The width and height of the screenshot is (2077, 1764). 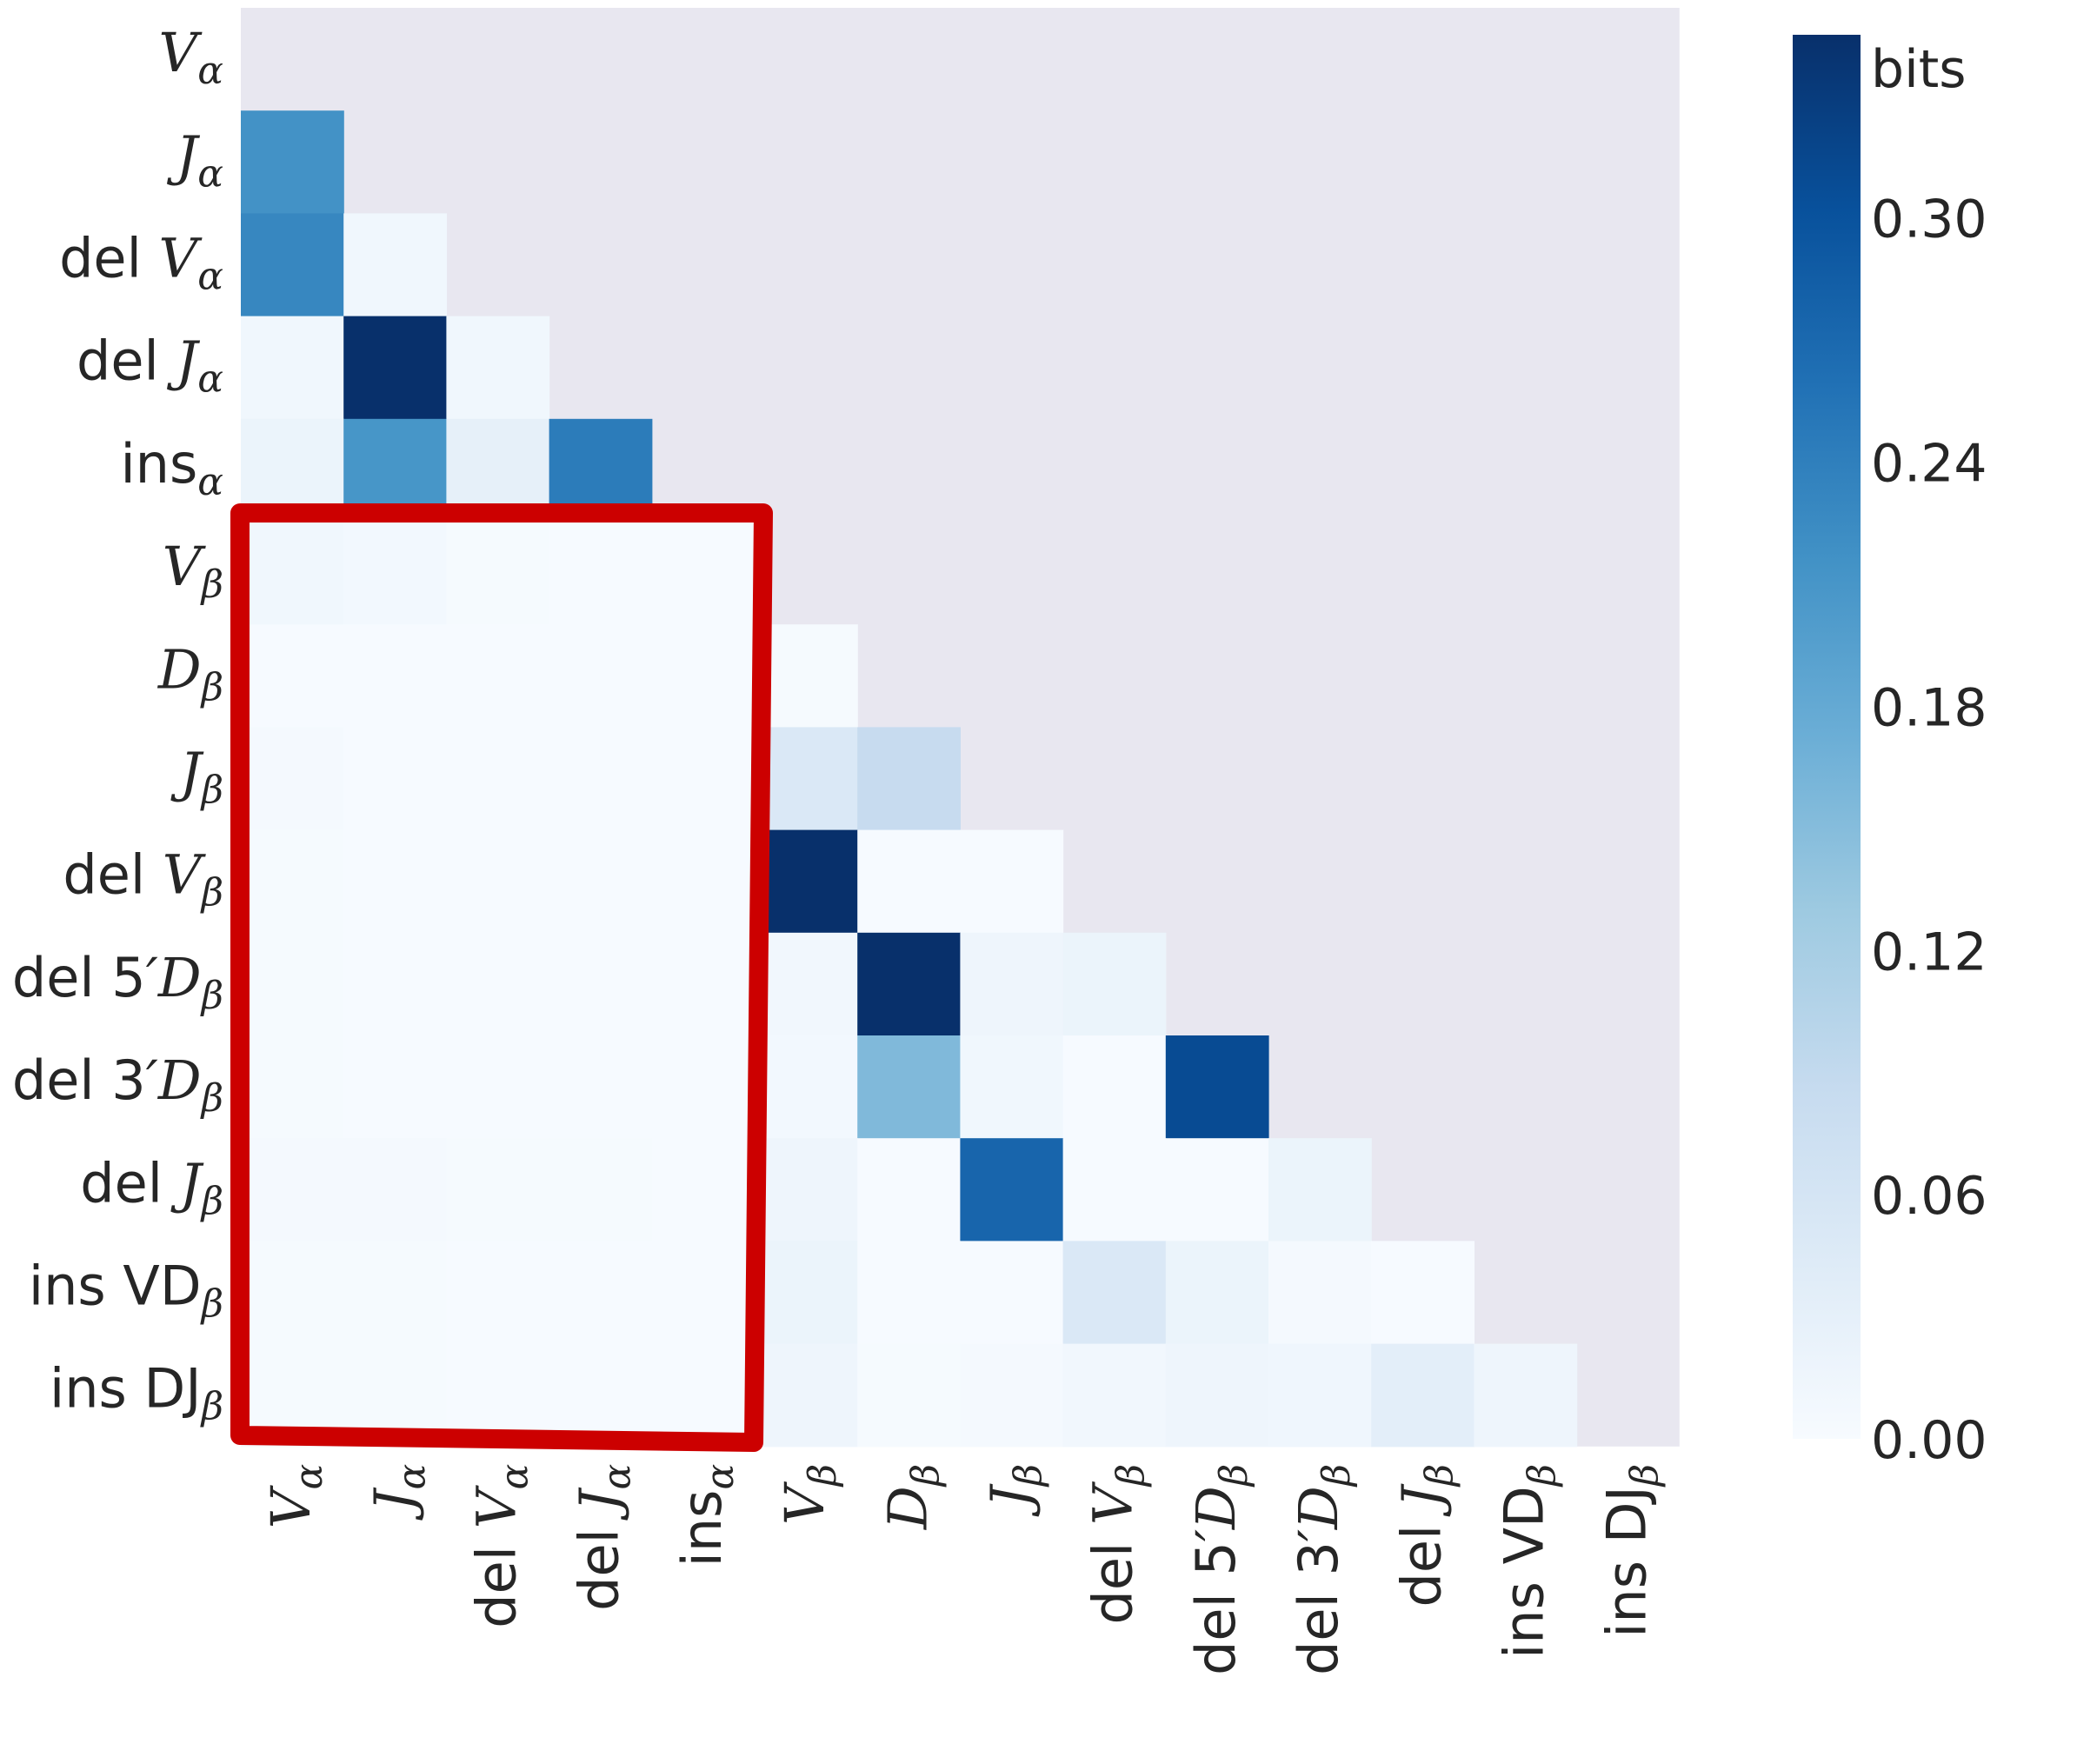 I want to click on y-tick-label: del Vα, so click(x=141, y=263).